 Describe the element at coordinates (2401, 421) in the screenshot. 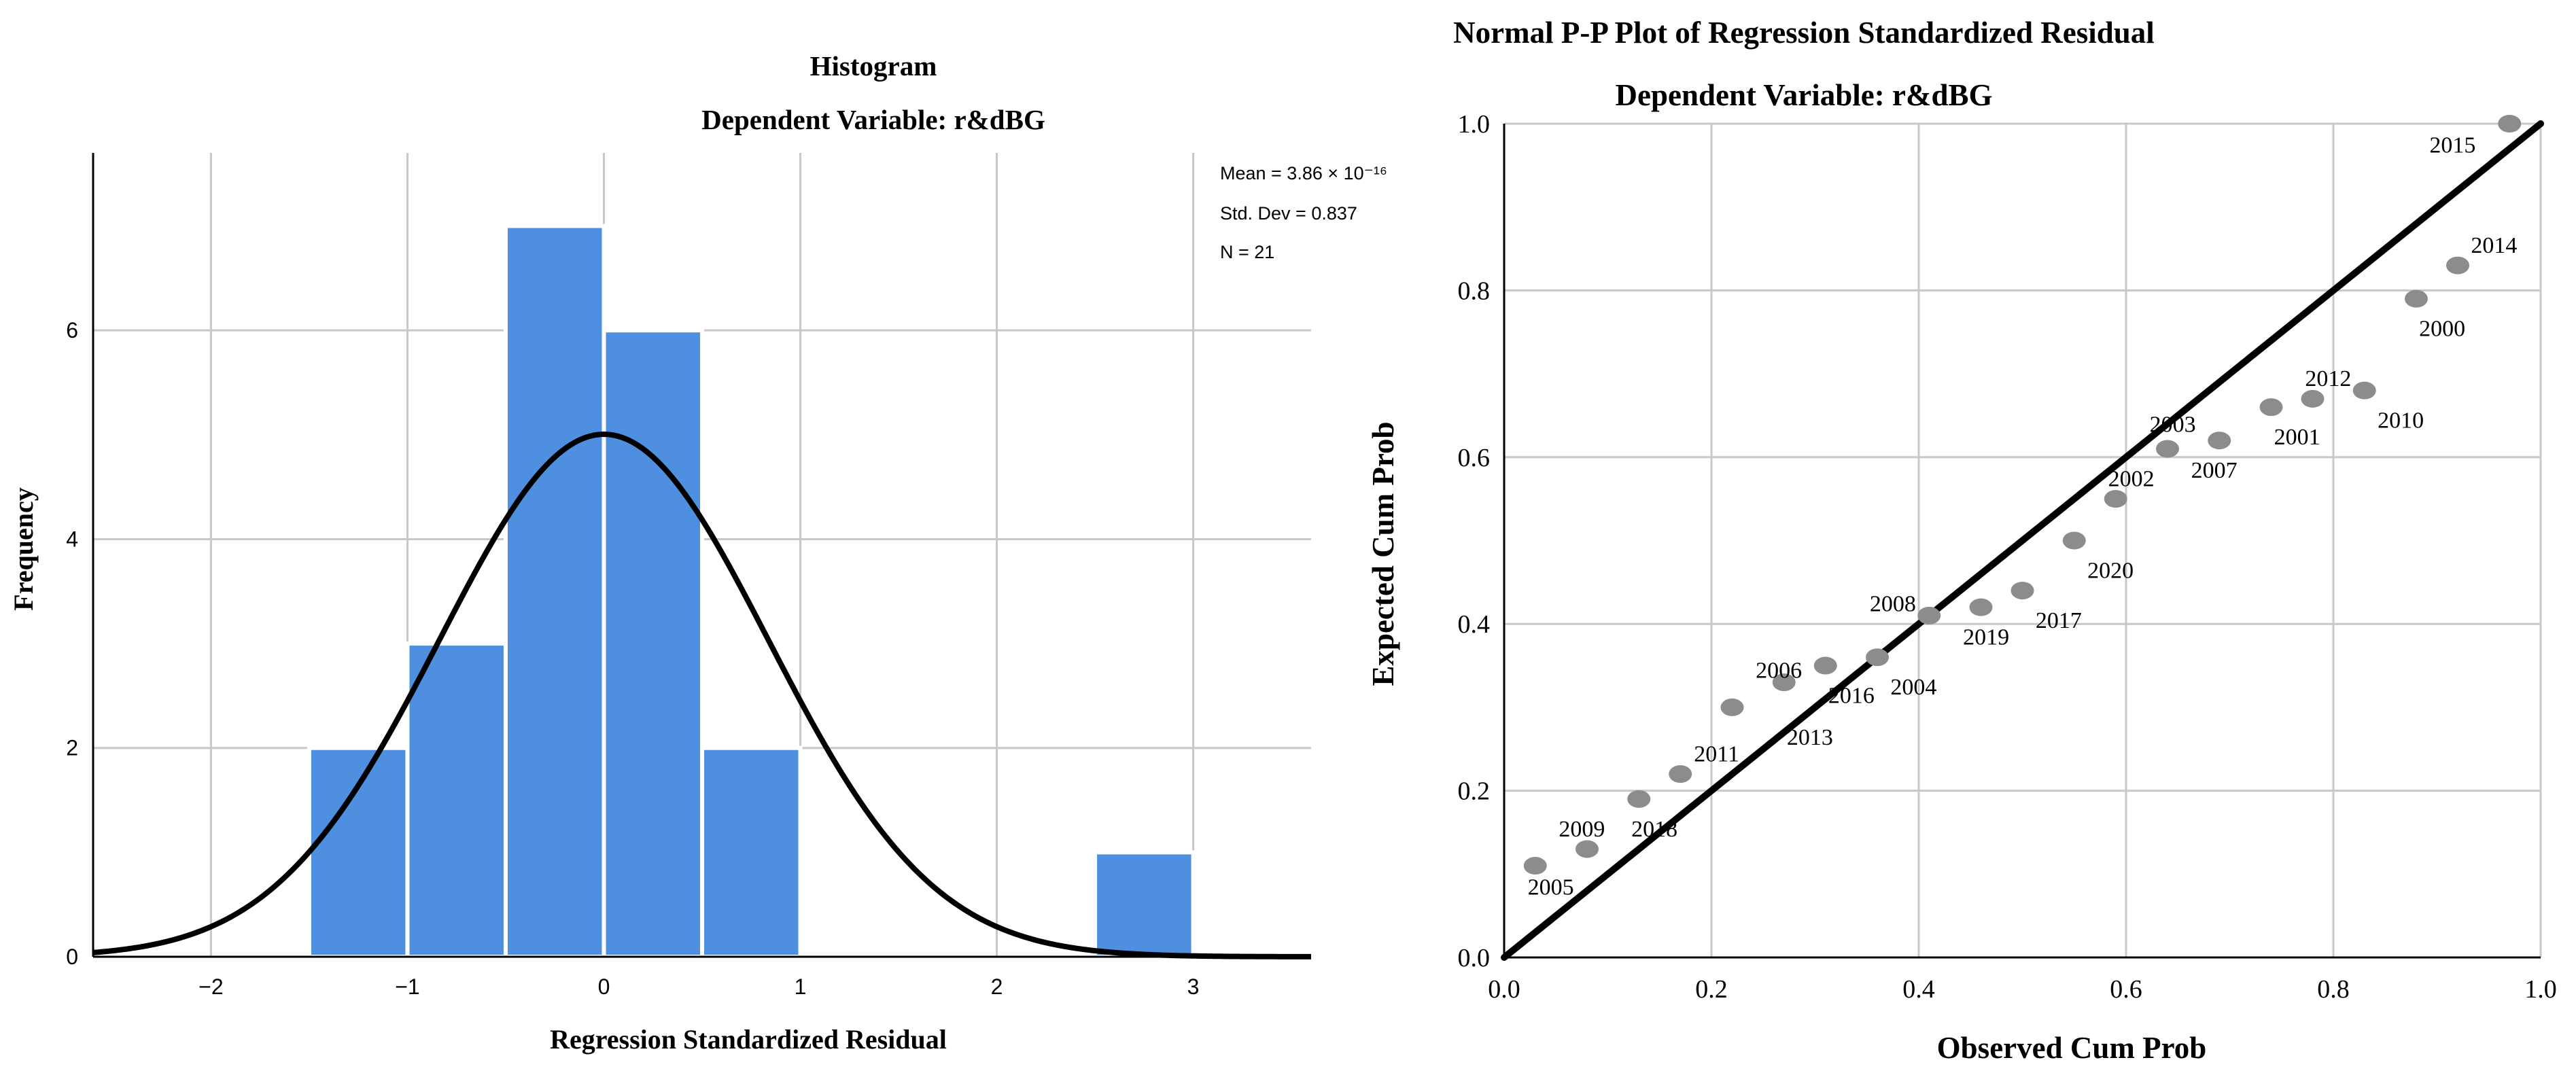

I see `pp-point-label: 2010` at that location.